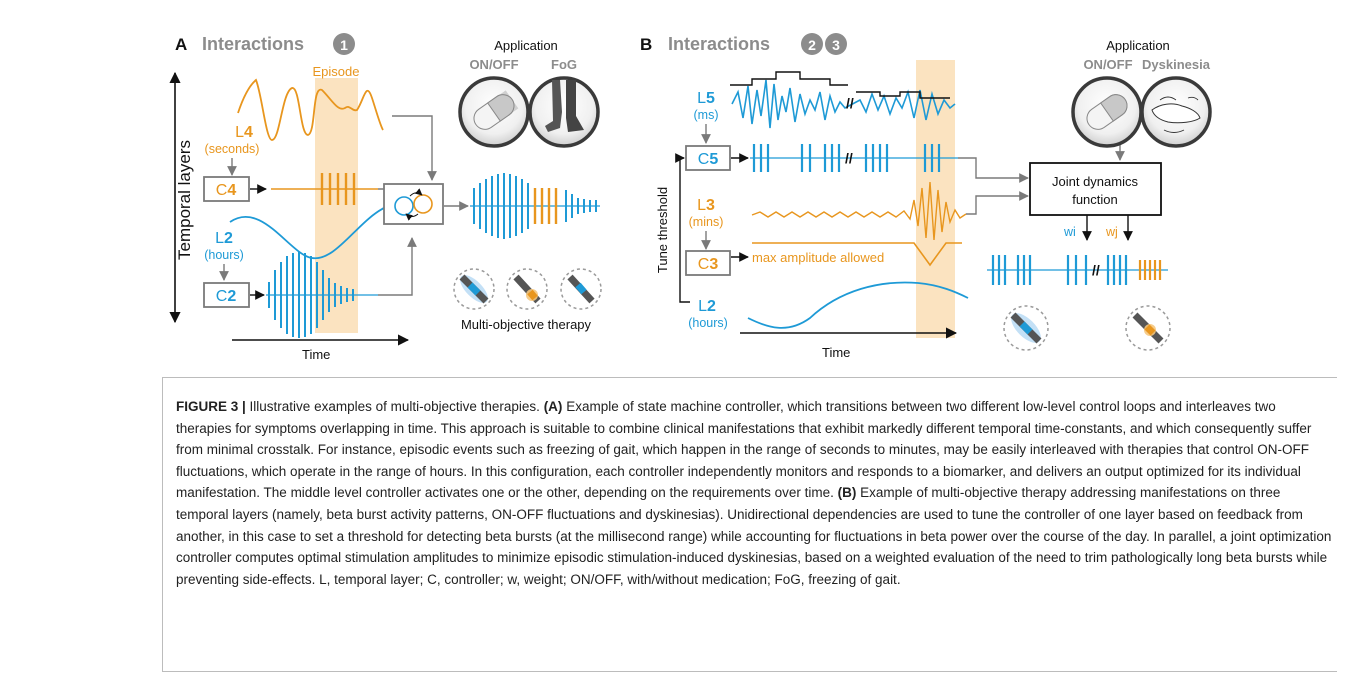 The width and height of the screenshot is (1355, 674). I want to click on panel-b-badge-2-num: 2, so click(812, 45).